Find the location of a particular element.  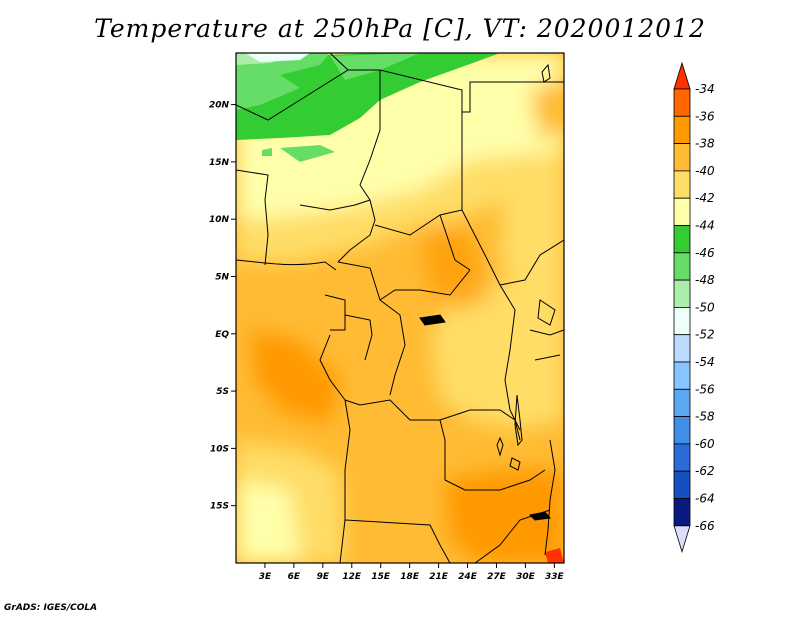

colorbar-label: -54 is located at coordinates (705, 362).